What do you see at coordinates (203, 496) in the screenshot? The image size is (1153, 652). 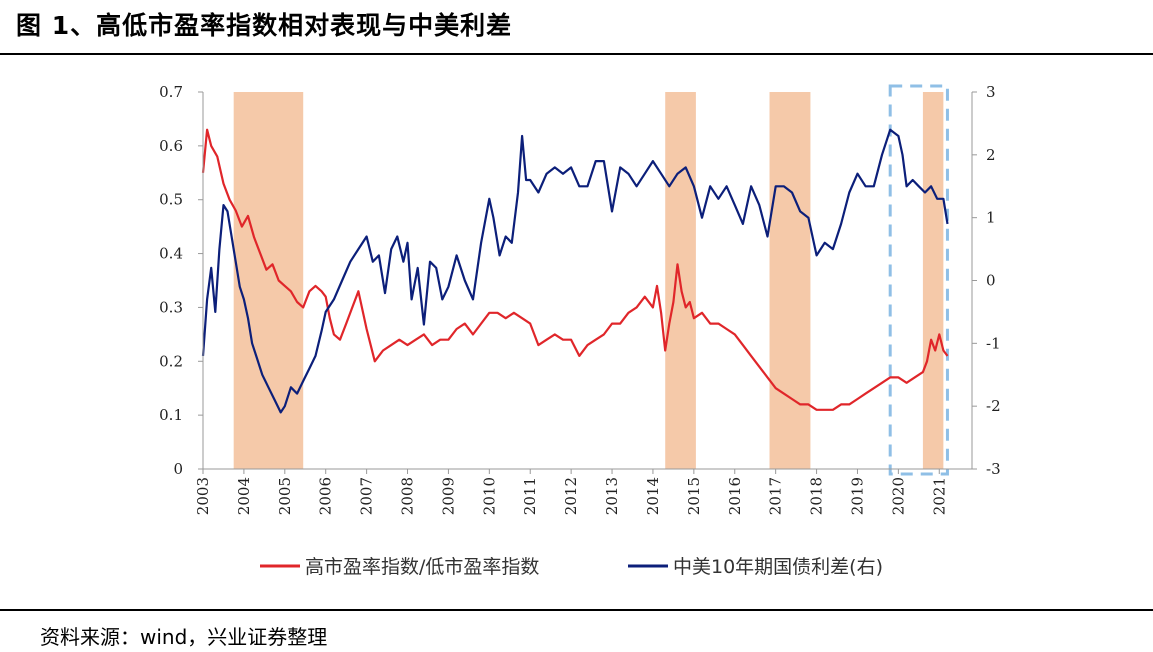 I see `x-tick-label: 2003` at bounding box center [203, 496].